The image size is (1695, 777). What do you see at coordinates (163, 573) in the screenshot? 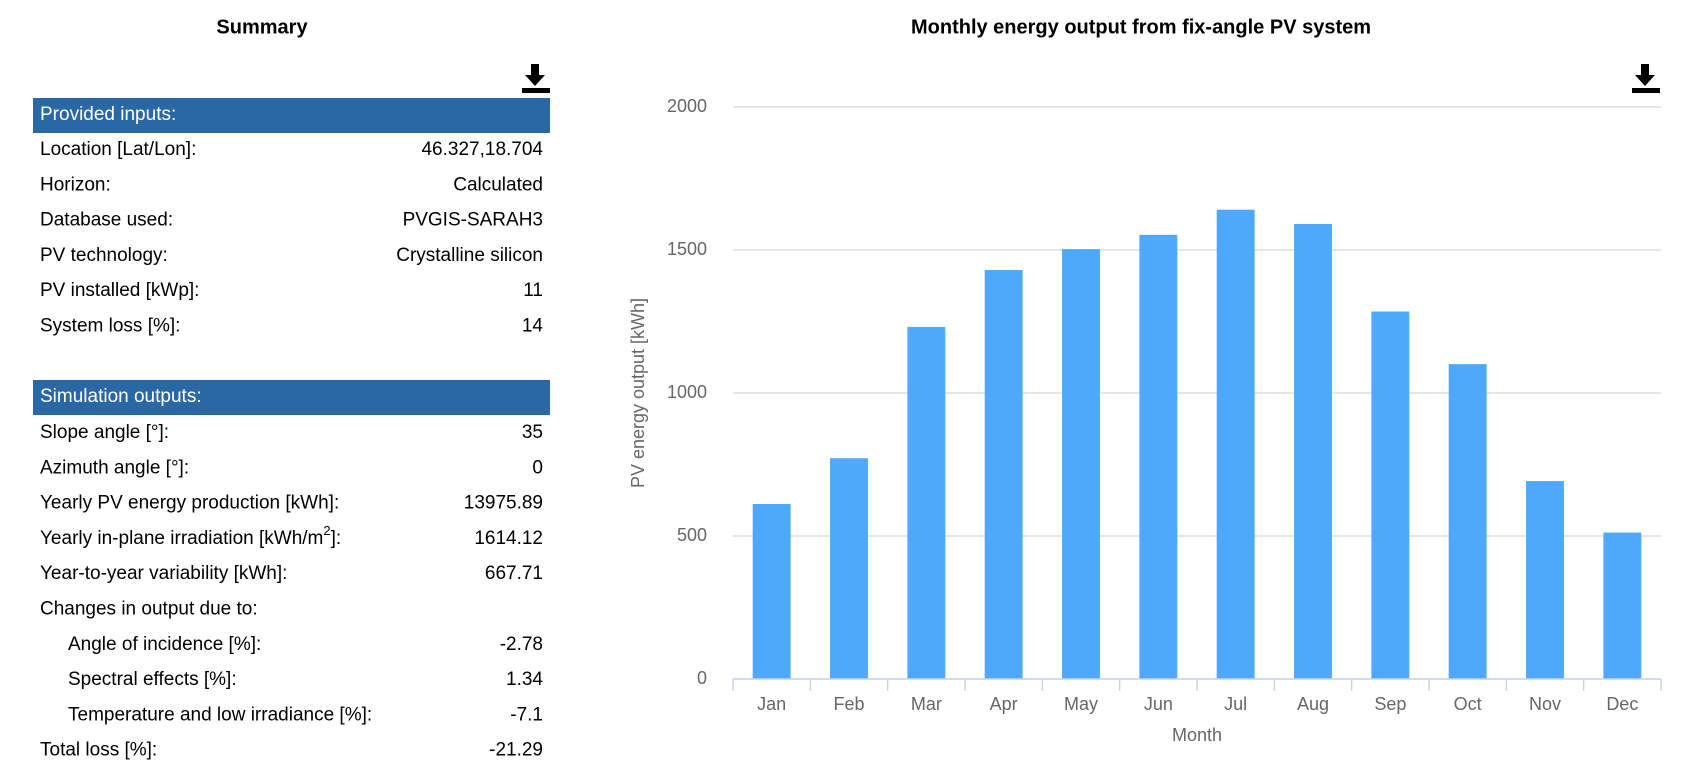
I see `row-label: Year-to-year variability [kWh]:` at bounding box center [163, 573].